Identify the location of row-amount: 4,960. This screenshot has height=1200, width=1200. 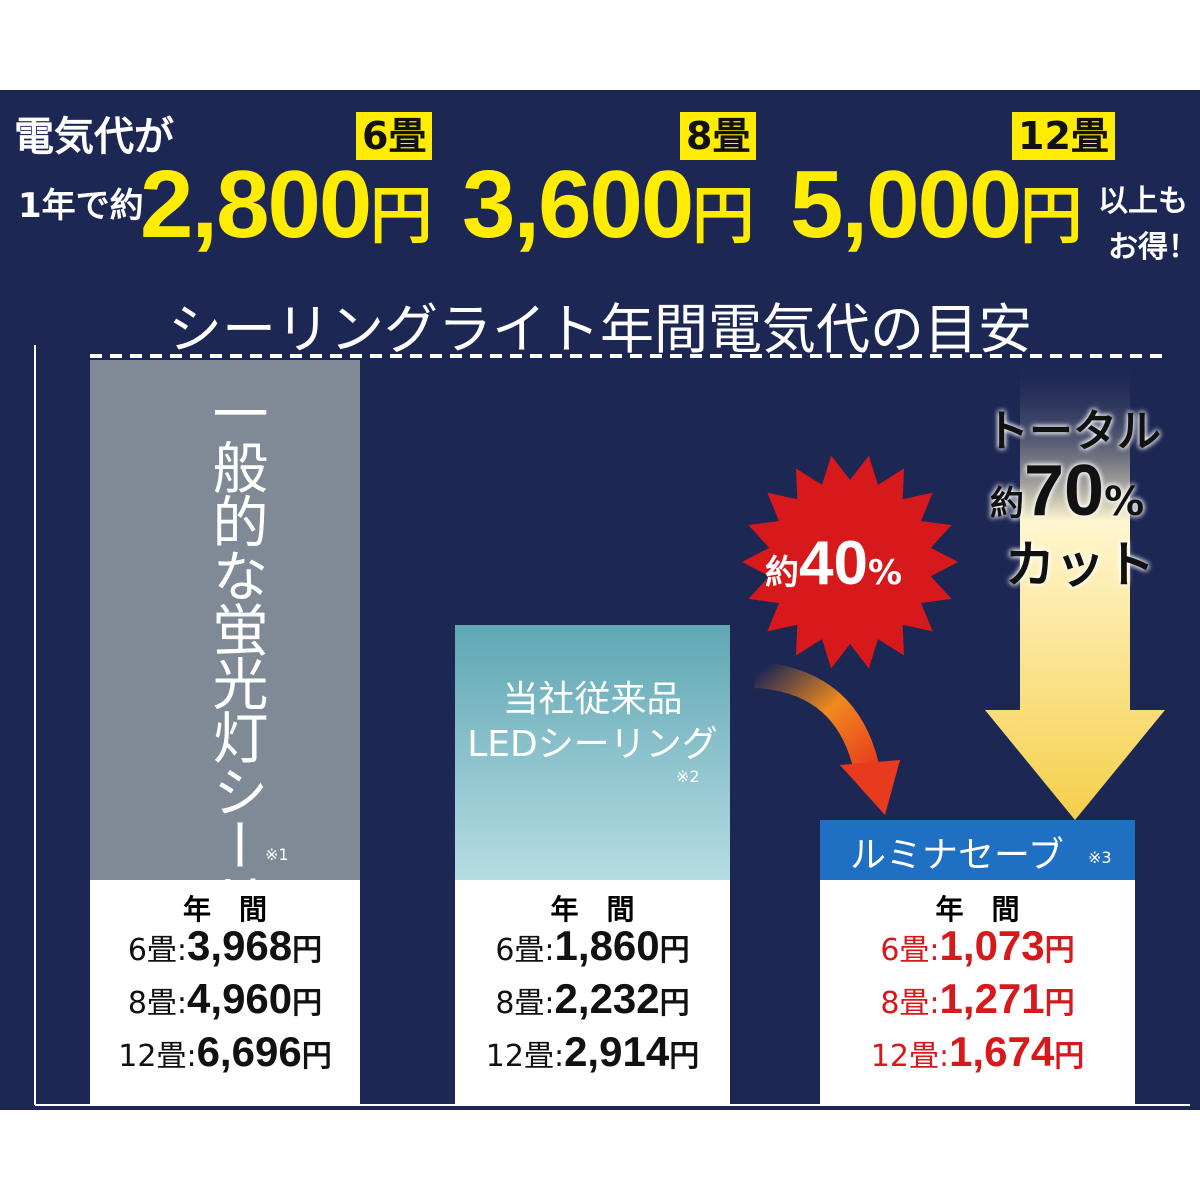
(240, 998).